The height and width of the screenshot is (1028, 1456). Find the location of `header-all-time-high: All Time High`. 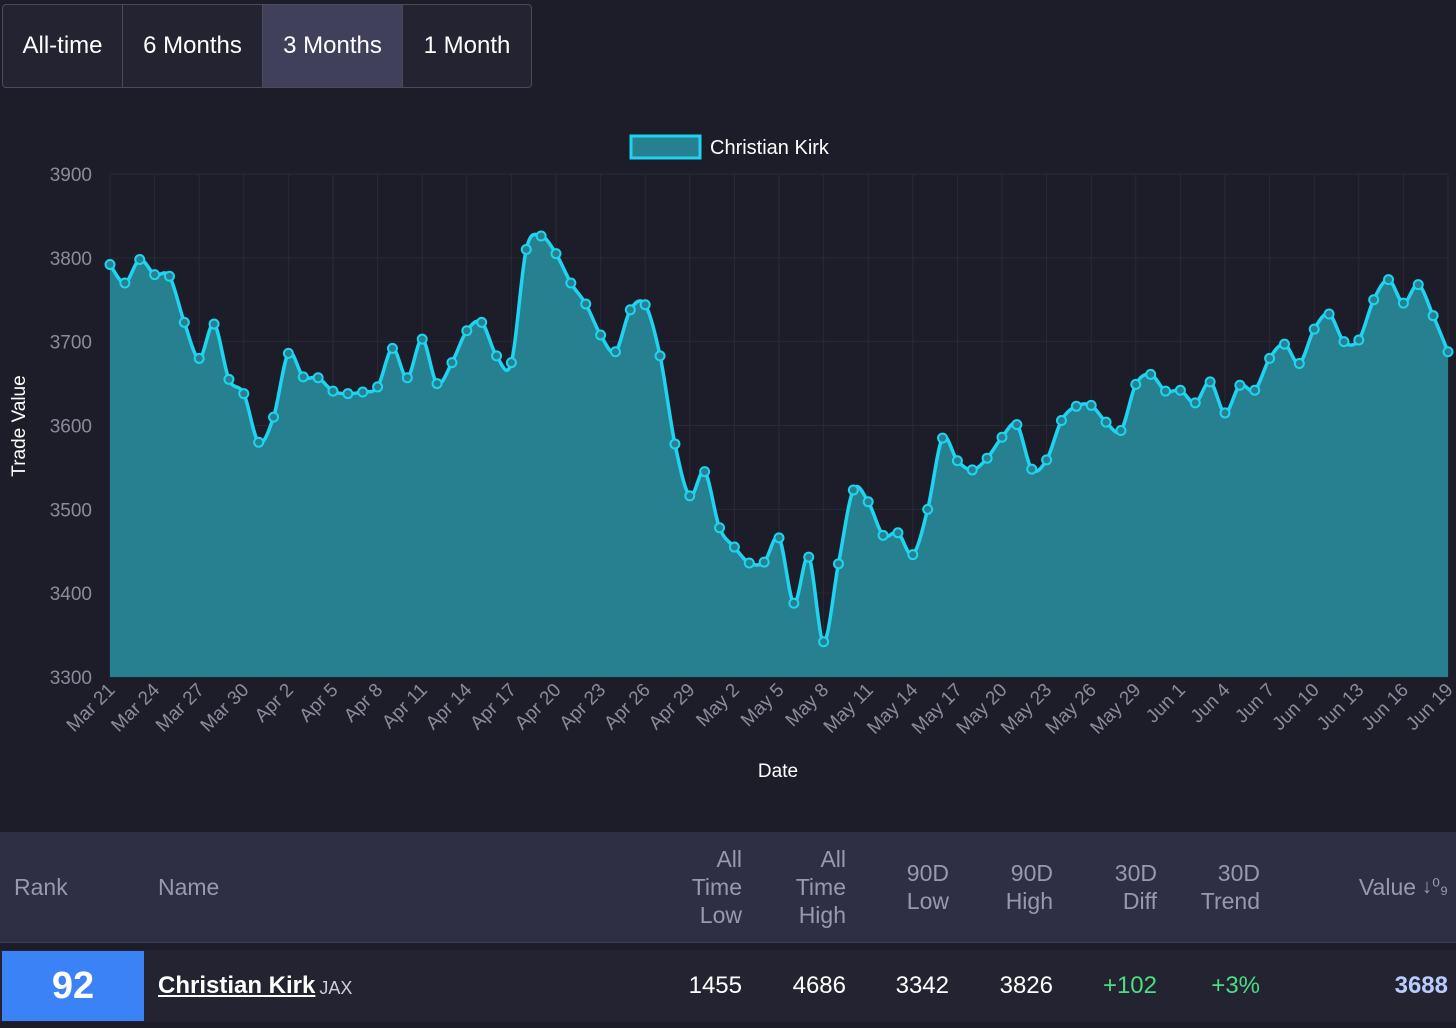

header-all-time-high: All Time High is located at coordinates (820, 887).